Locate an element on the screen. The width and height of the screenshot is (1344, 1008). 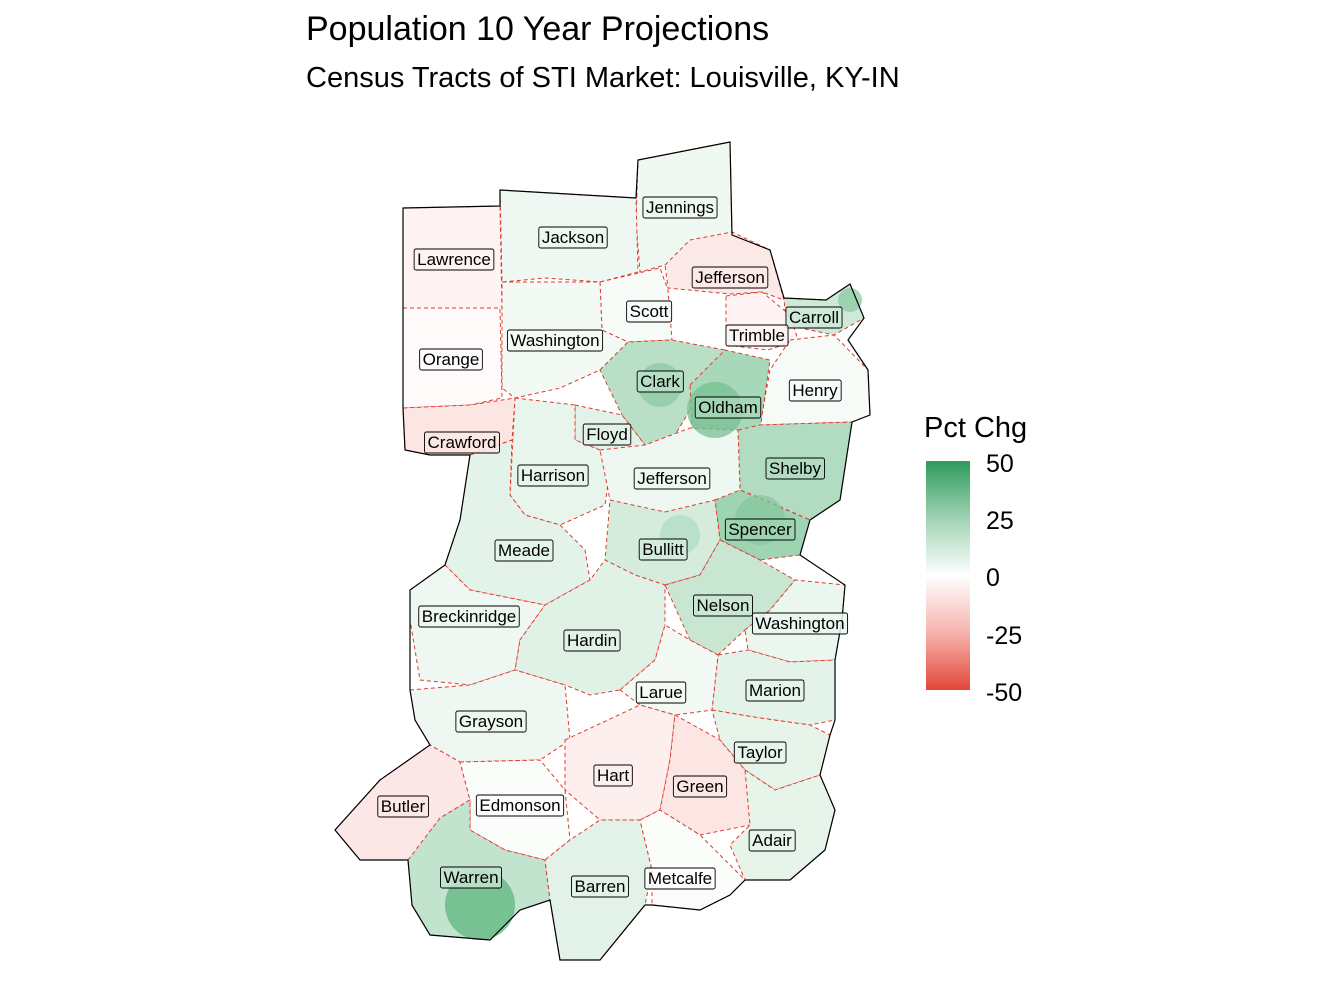
county-label: Spencer is located at coordinates (760, 529).